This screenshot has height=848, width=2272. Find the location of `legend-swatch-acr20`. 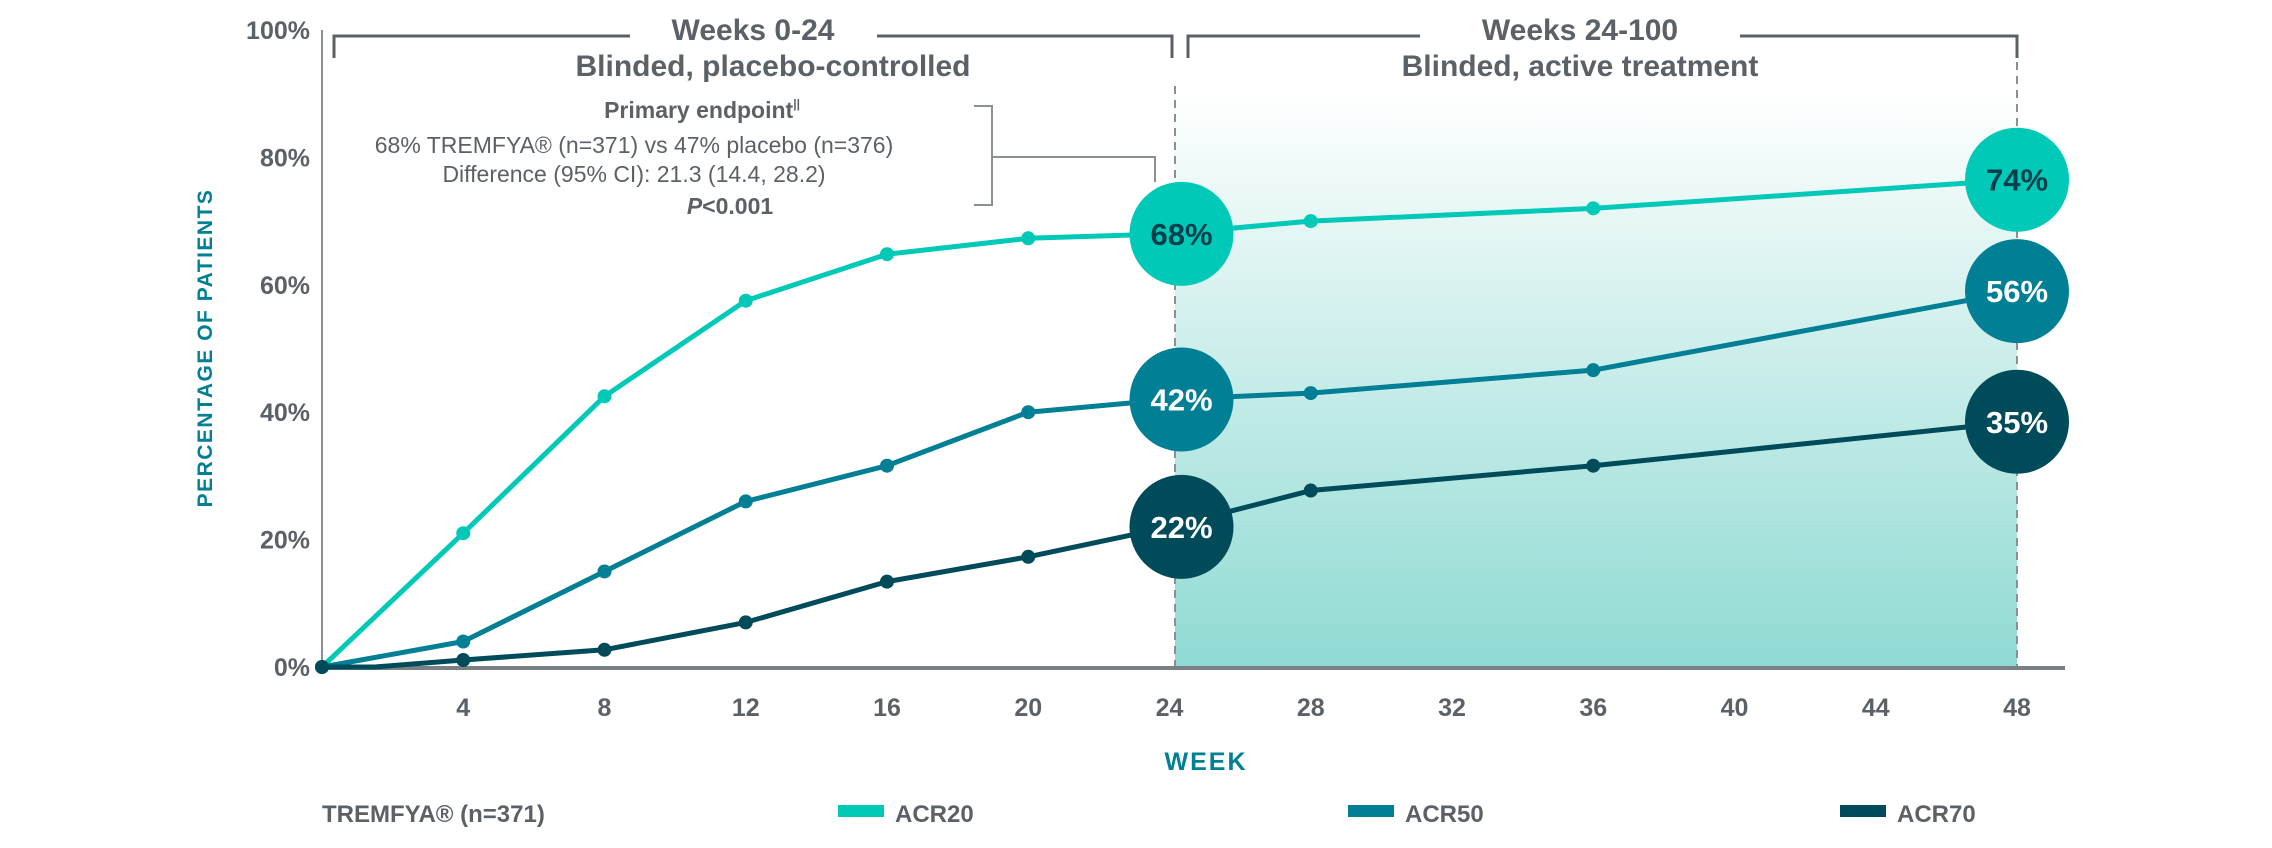

legend-swatch-acr20 is located at coordinates (861, 811).